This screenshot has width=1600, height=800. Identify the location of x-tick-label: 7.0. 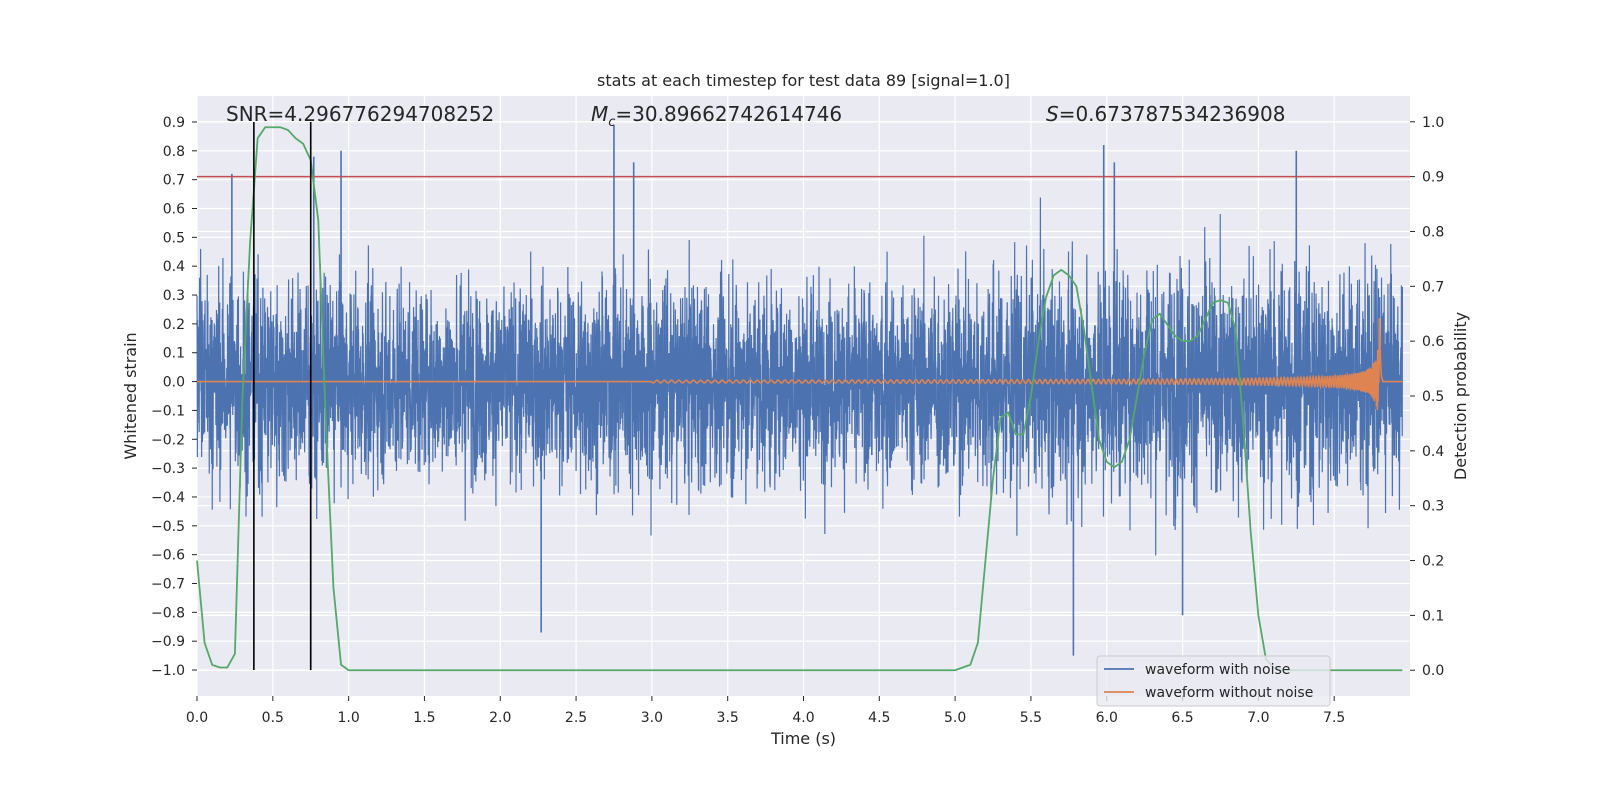
(1258, 718).